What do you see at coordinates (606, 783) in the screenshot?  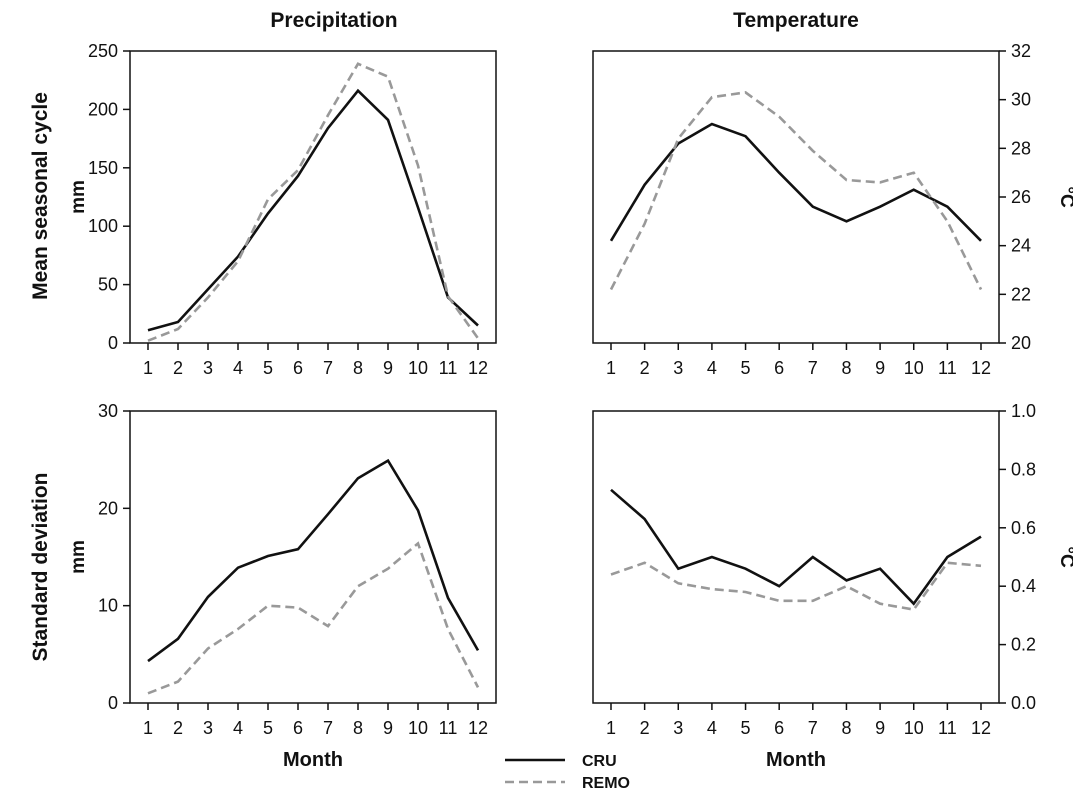 I see `legend-label-remo: REMO` at bounding box center [606, 783].